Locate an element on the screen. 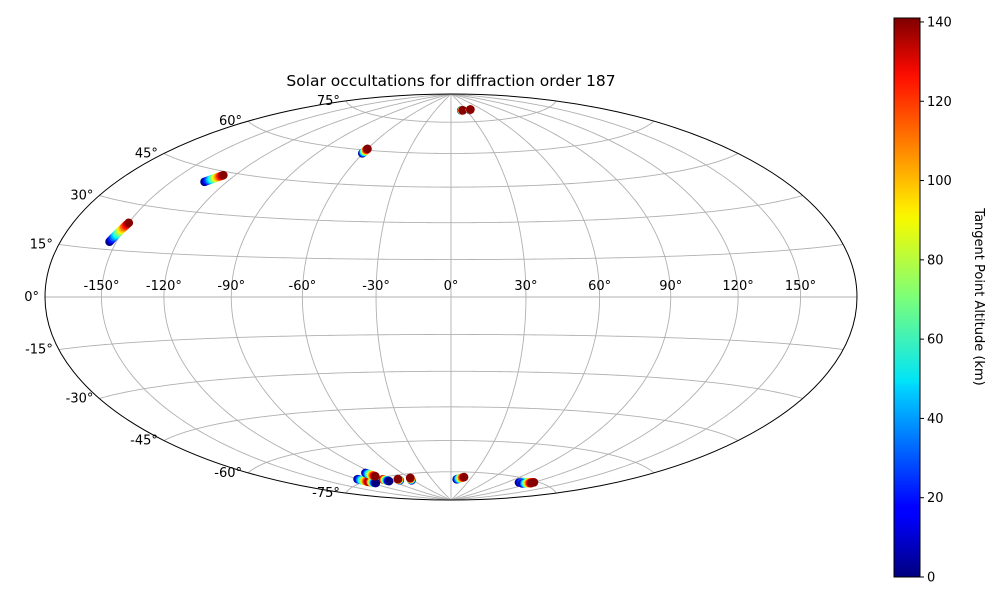 The width and height of the screenshot is (1000, 600). latitude-tick-label: -60° is located at coordinates (228, 473).